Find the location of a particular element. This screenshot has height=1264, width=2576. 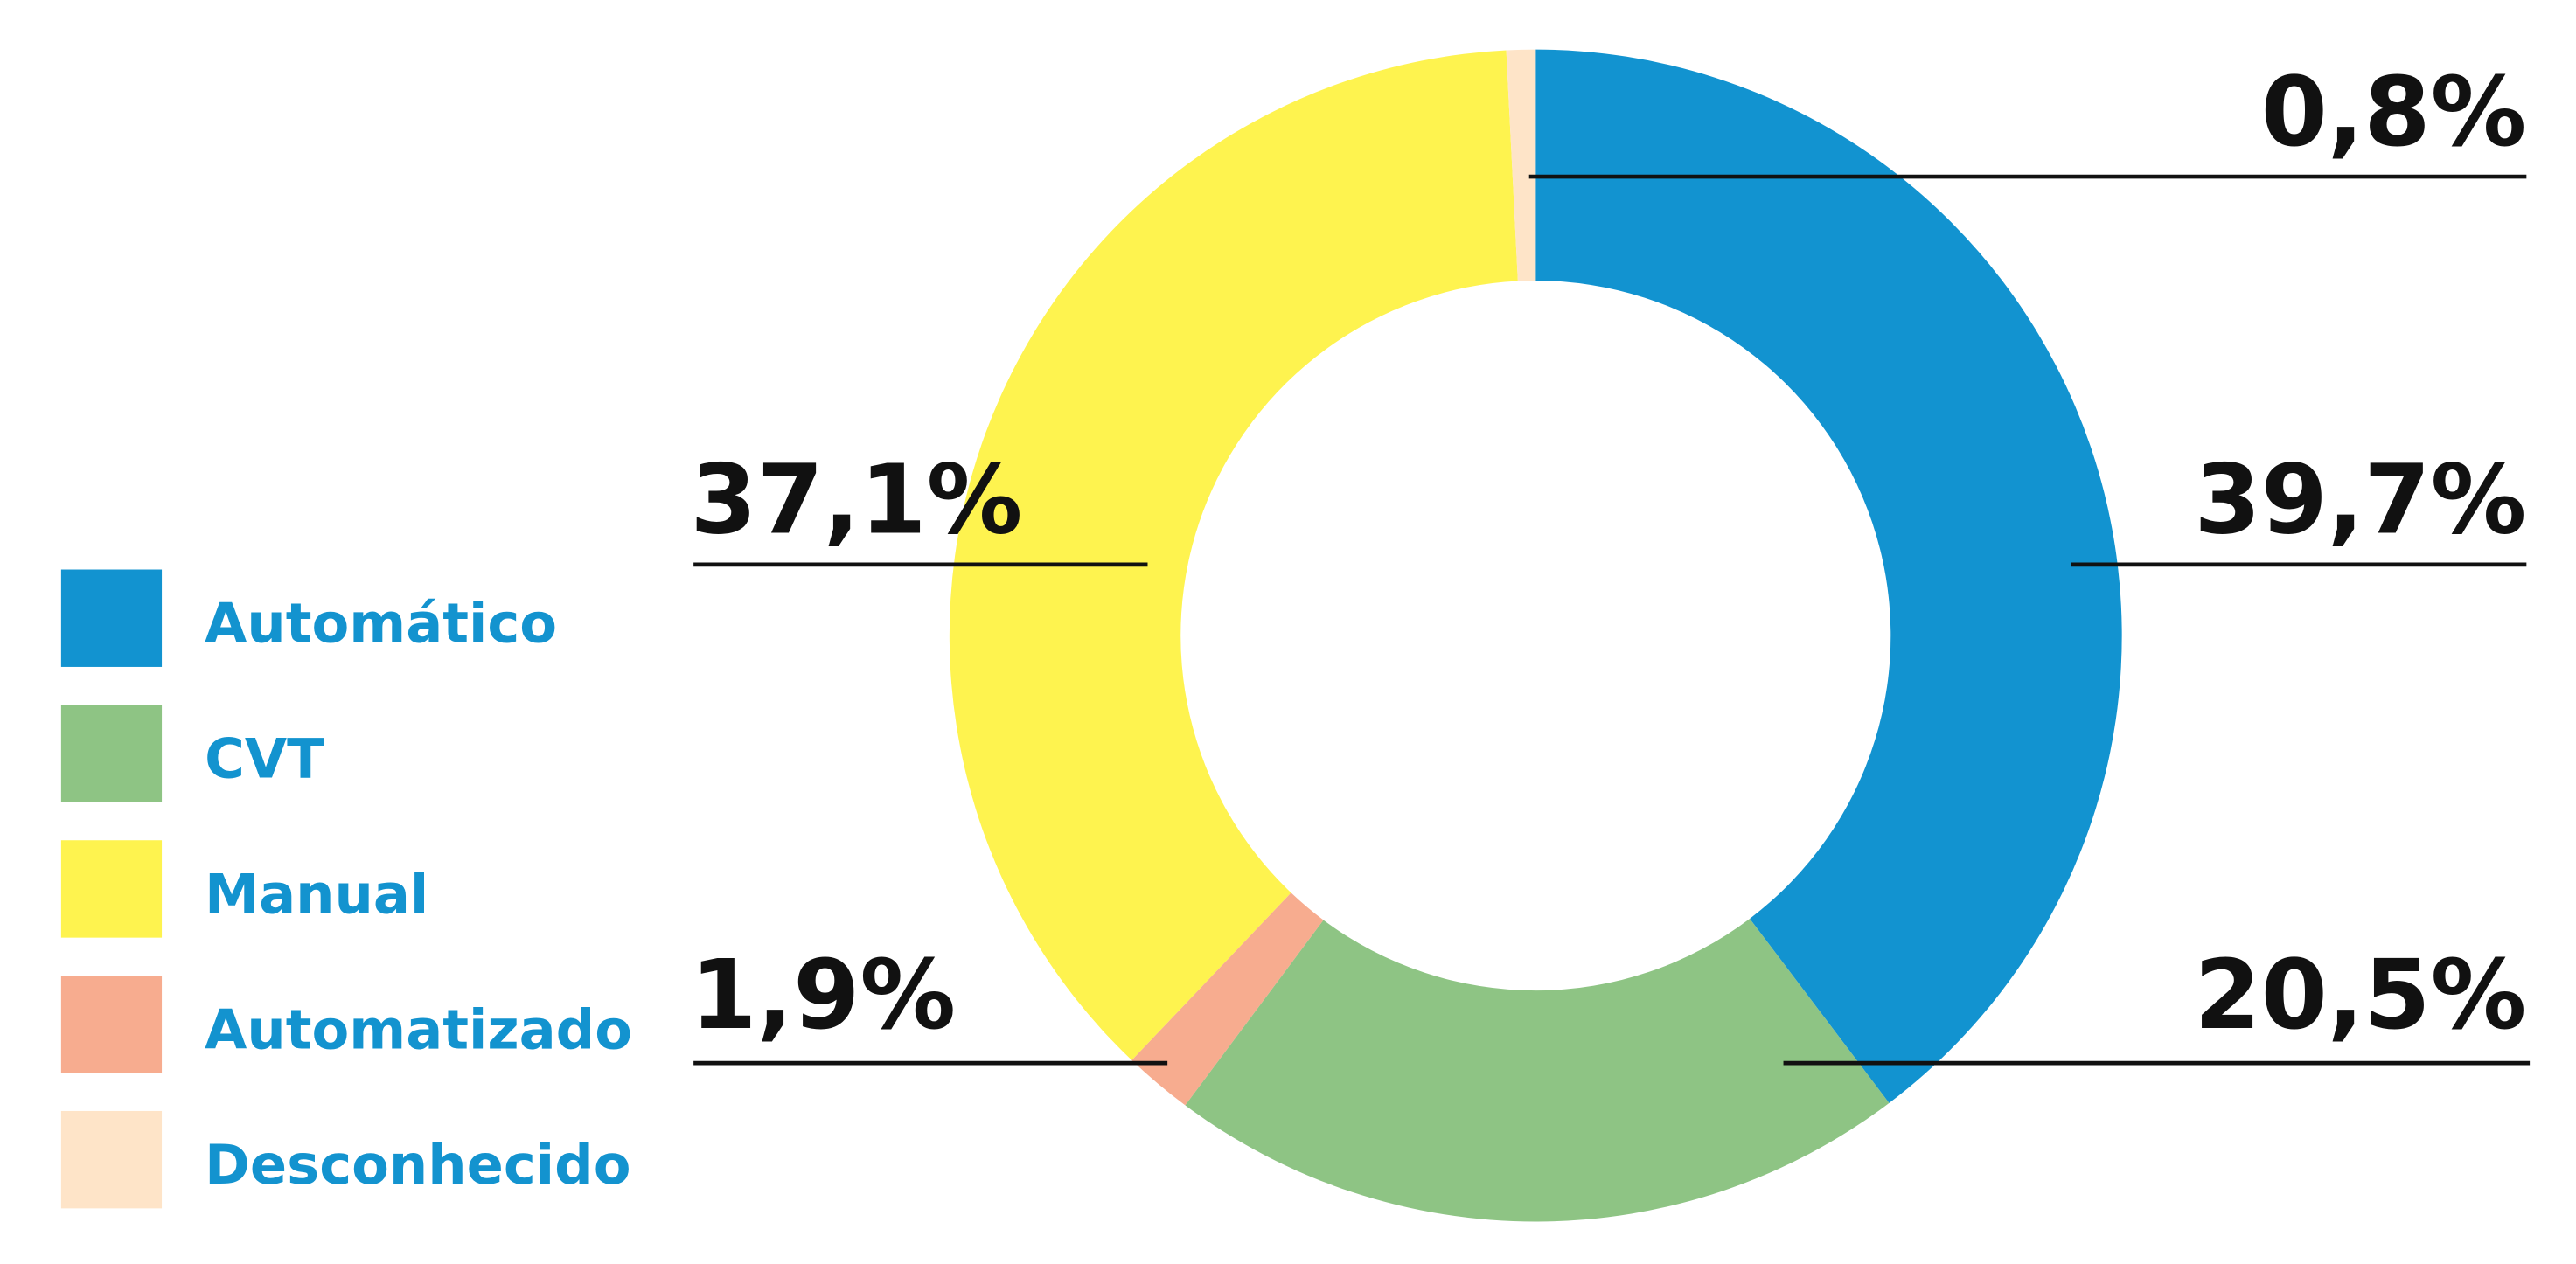

legend-label: CVT is located at coordinates (264, 759).